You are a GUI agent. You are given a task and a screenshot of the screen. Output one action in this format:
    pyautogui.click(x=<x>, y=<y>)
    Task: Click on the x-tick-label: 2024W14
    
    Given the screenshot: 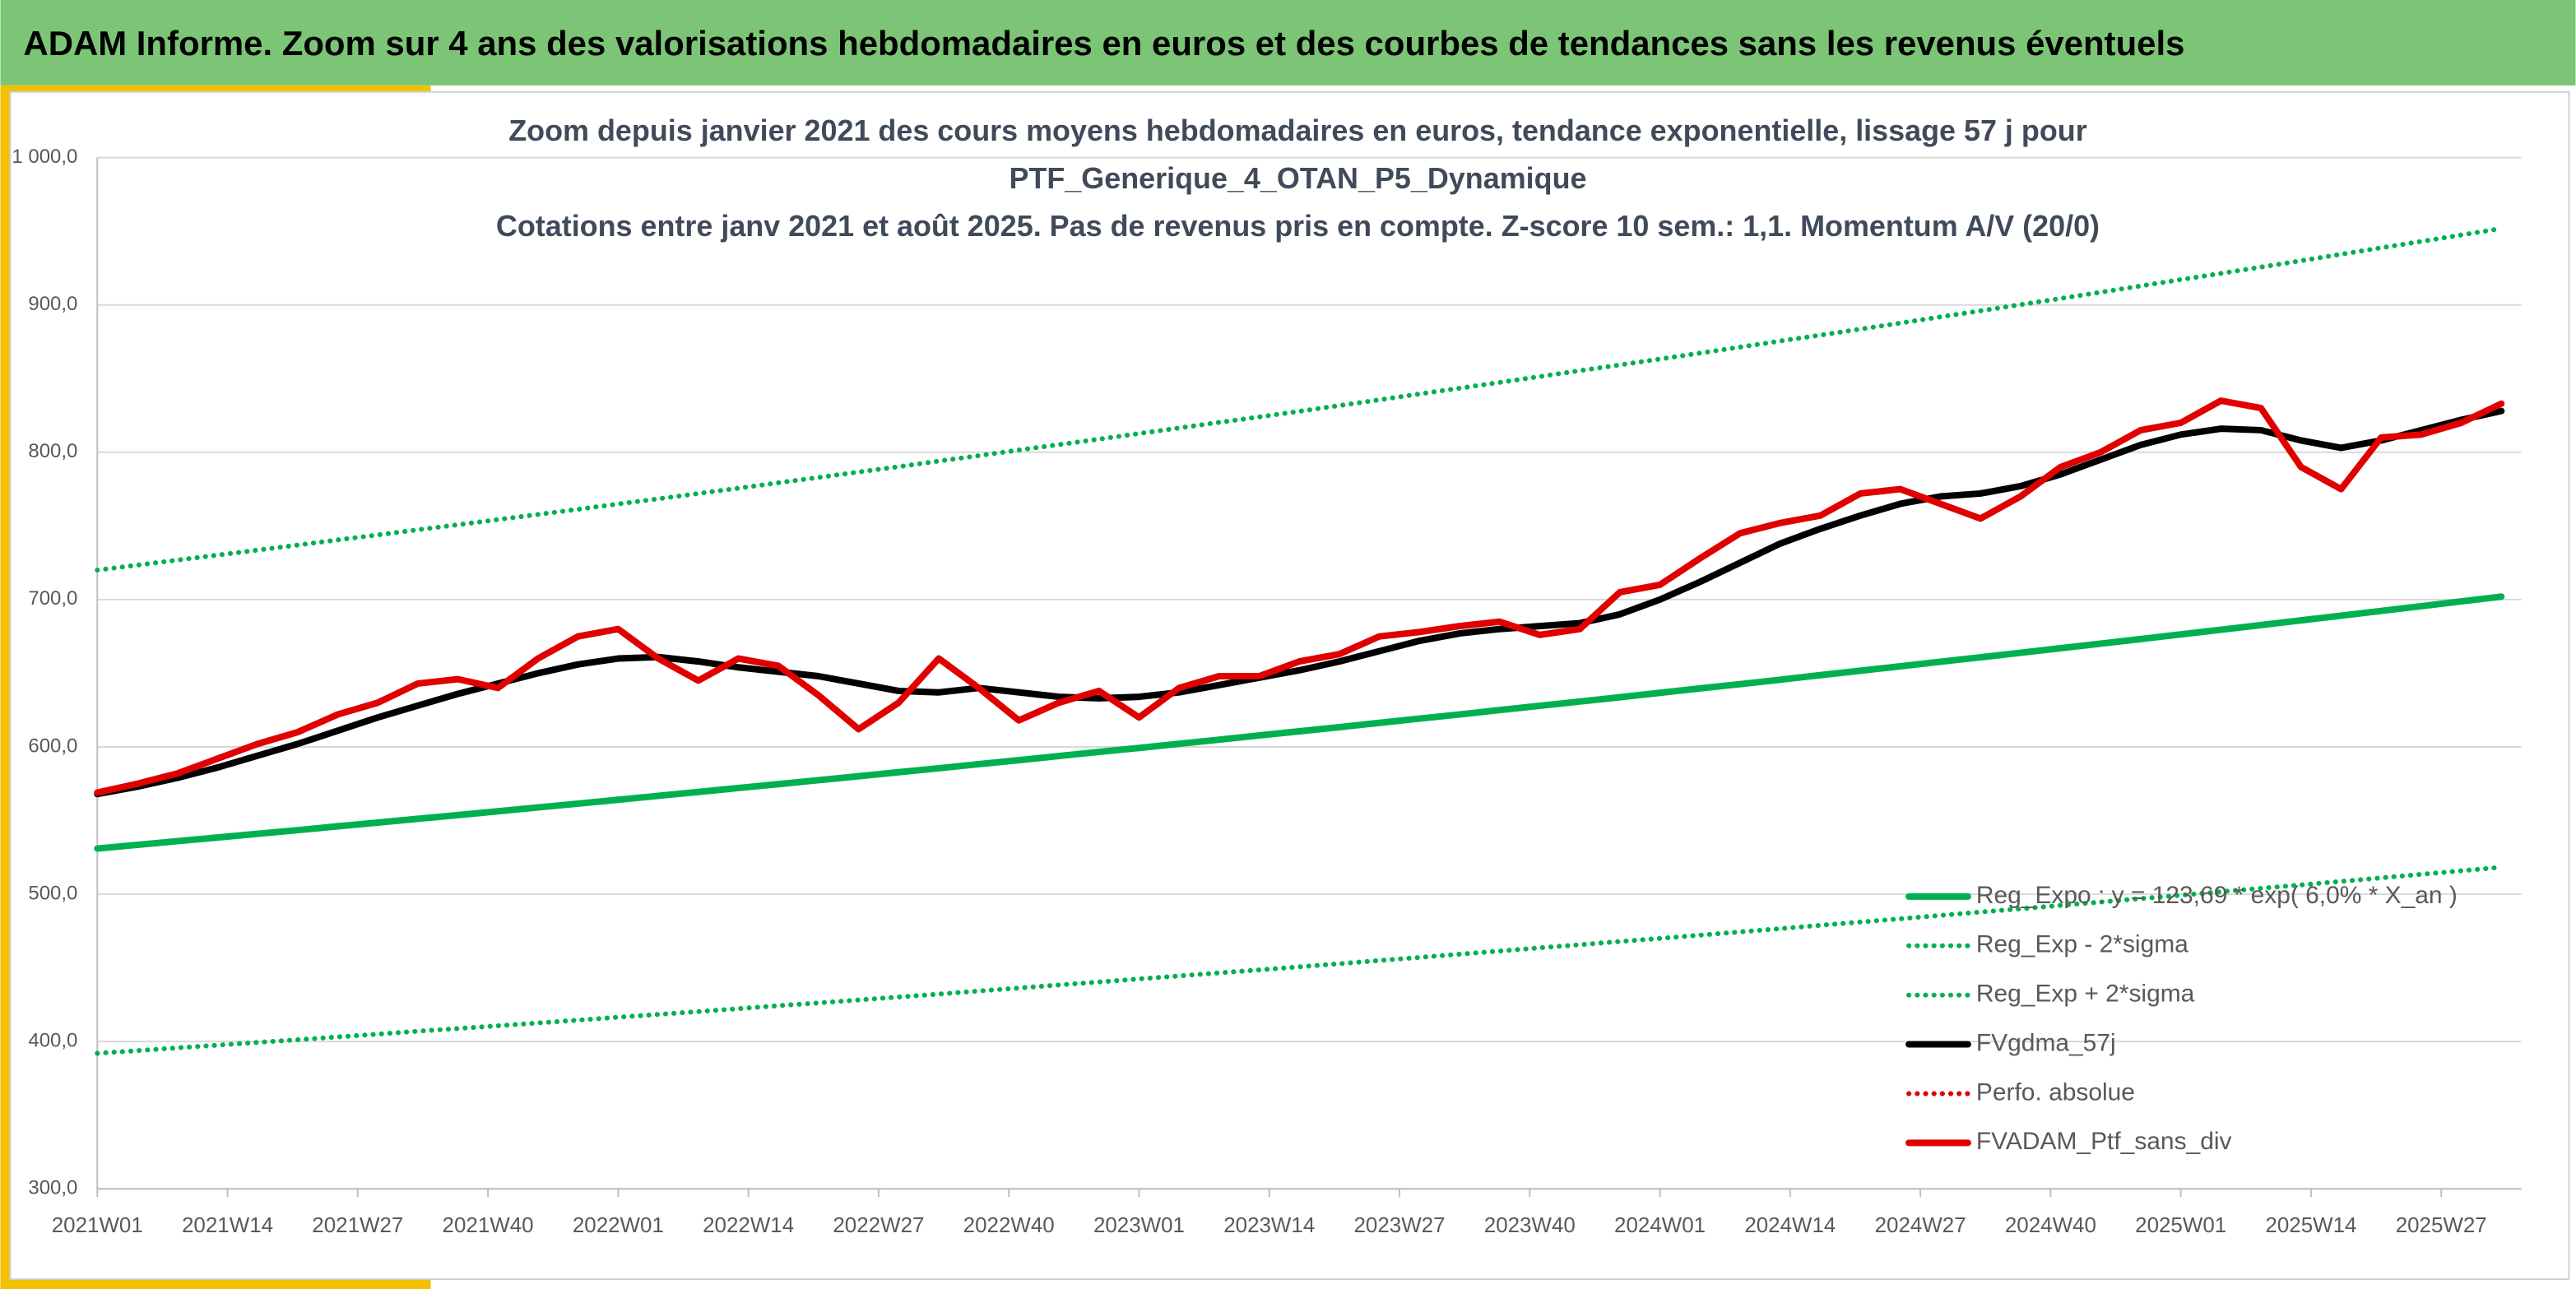 What is the action you would take?
    pyautogui.click(x=1790, y=1225)
    